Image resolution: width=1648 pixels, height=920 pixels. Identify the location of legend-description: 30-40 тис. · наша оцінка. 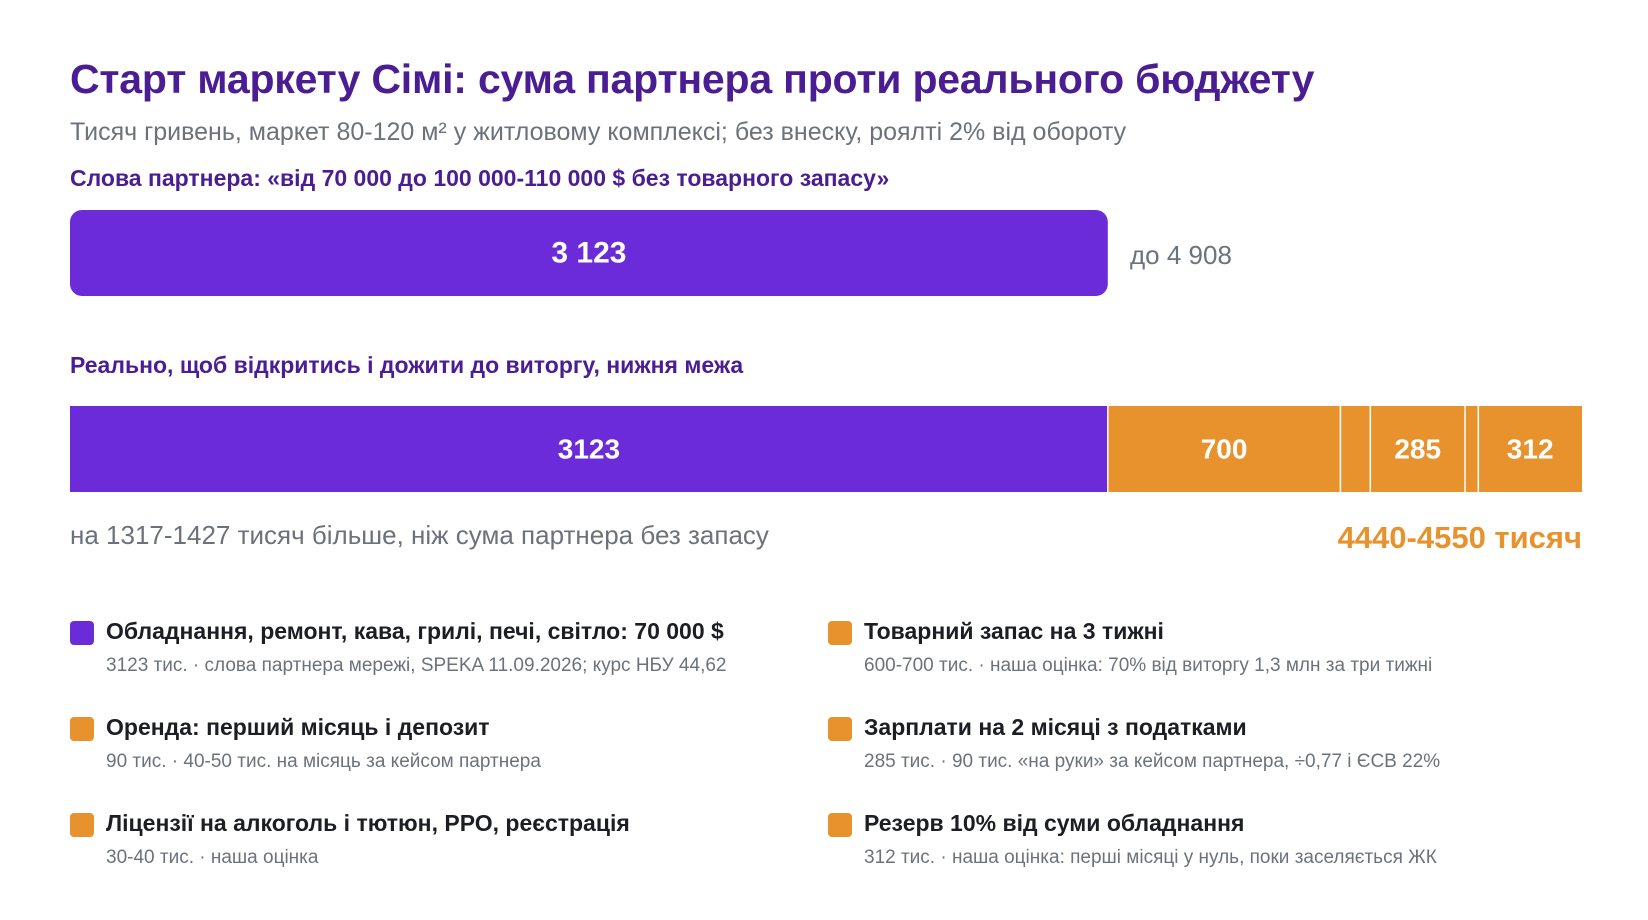
(212, 857).